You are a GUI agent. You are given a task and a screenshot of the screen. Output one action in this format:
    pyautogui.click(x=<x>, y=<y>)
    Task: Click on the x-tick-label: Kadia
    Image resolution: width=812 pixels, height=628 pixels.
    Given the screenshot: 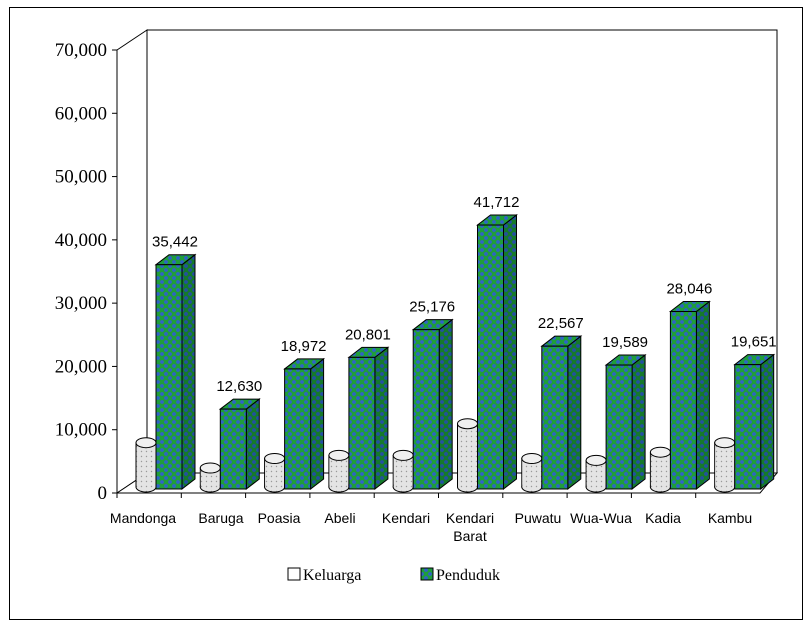 What is the action you would take?
    pyautogui.click(x=663, y=518)
    